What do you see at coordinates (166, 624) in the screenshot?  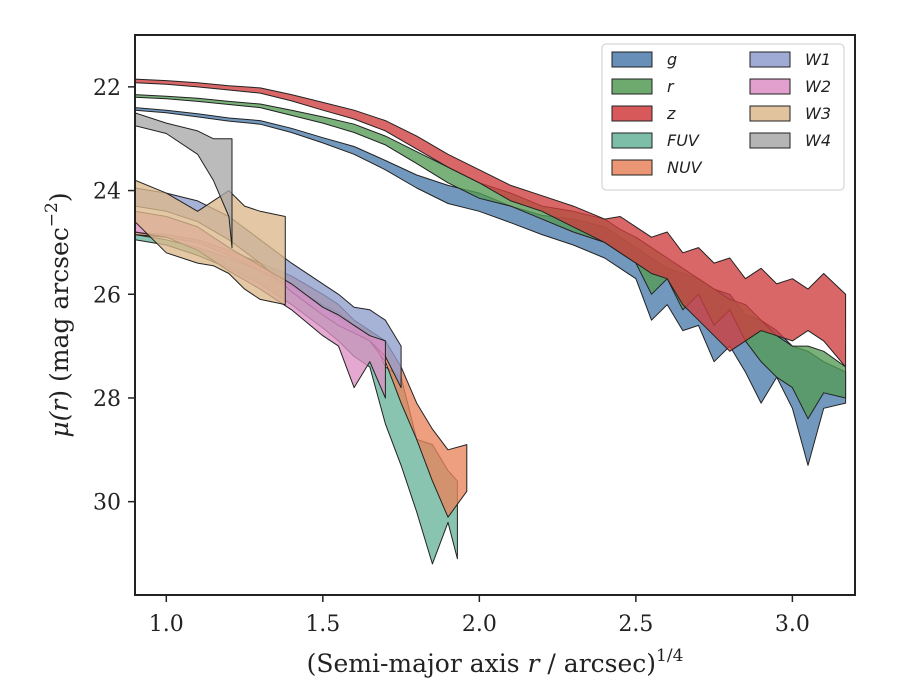 I see `x-tick-label: 1.0` at bounding box center [166, 624].